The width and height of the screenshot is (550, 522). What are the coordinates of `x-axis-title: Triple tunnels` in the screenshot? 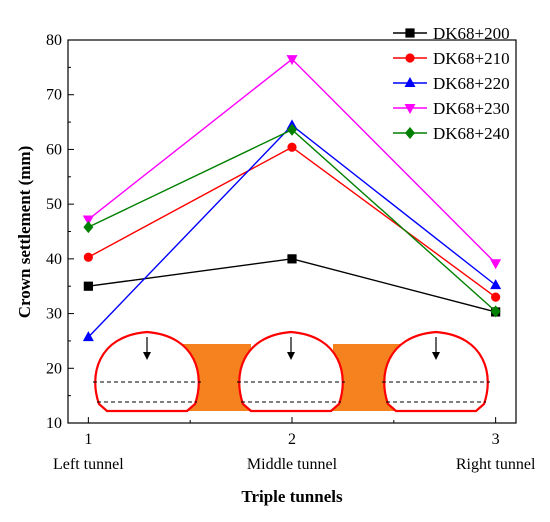 It's located at (292, 496).